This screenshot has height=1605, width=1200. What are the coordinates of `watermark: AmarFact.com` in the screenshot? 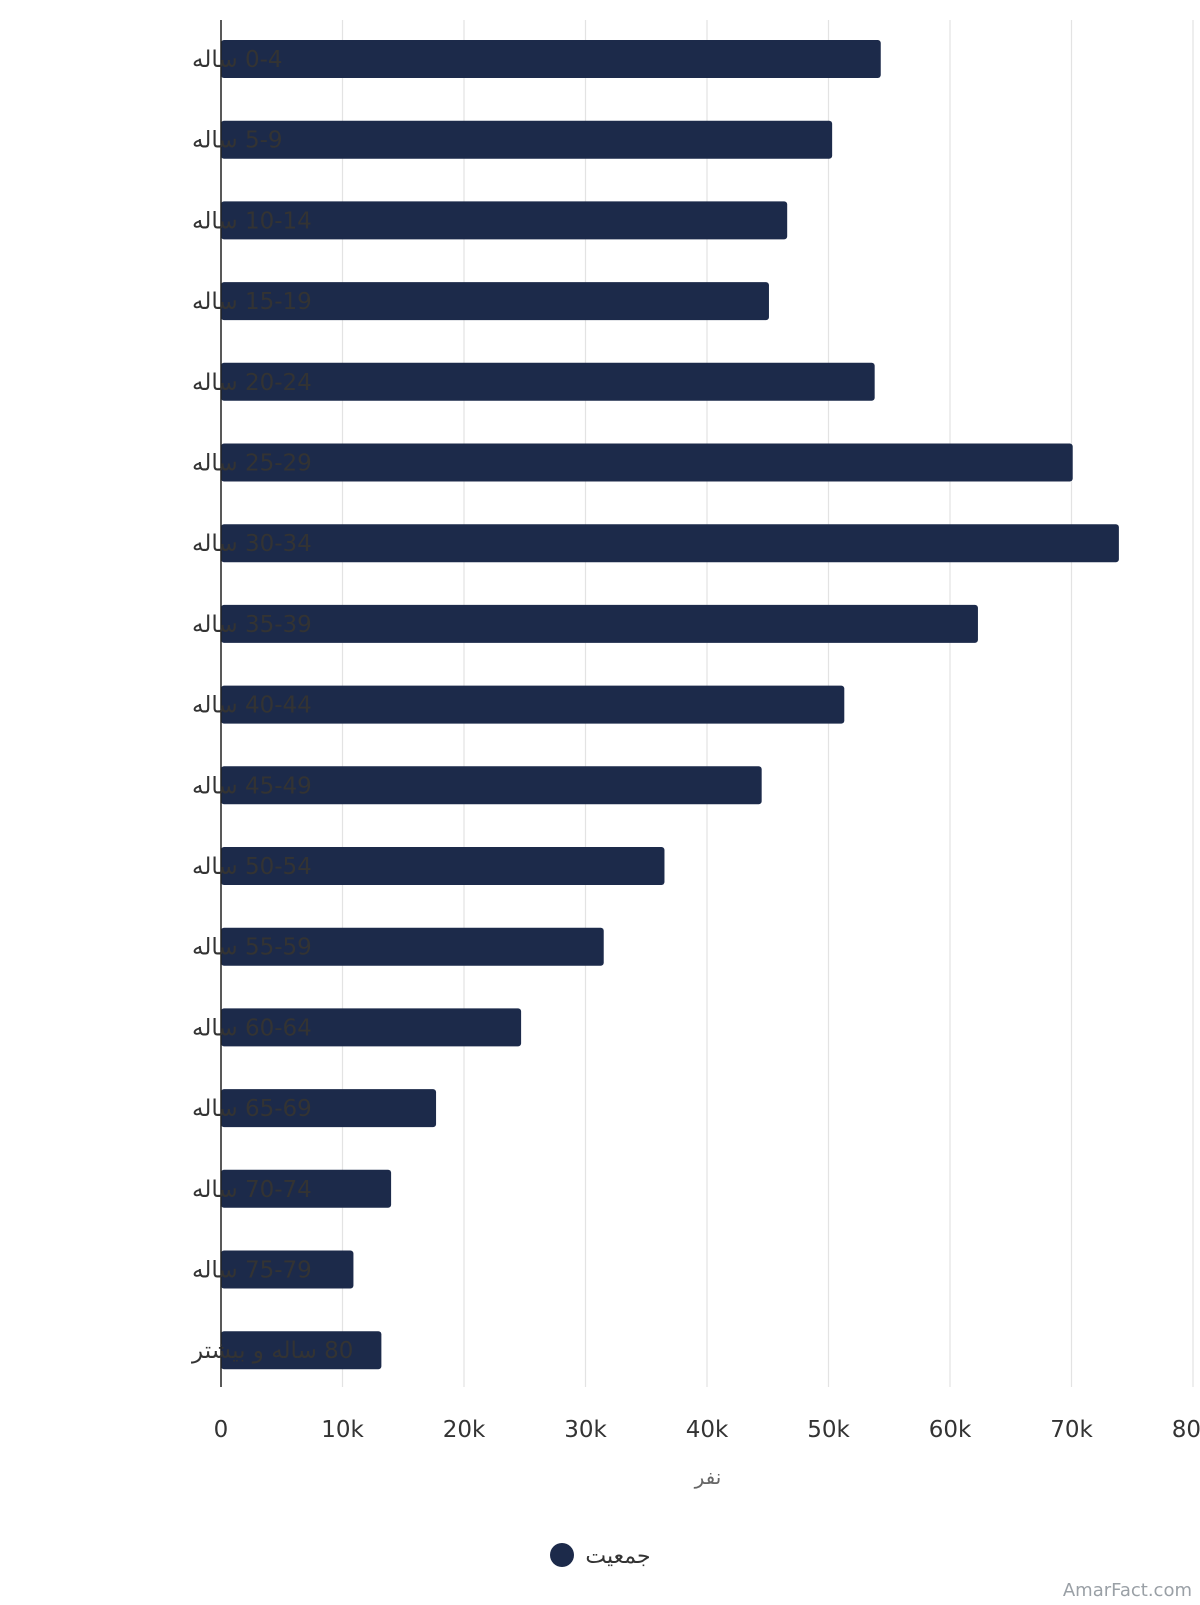 It's located at (1127, 1590).